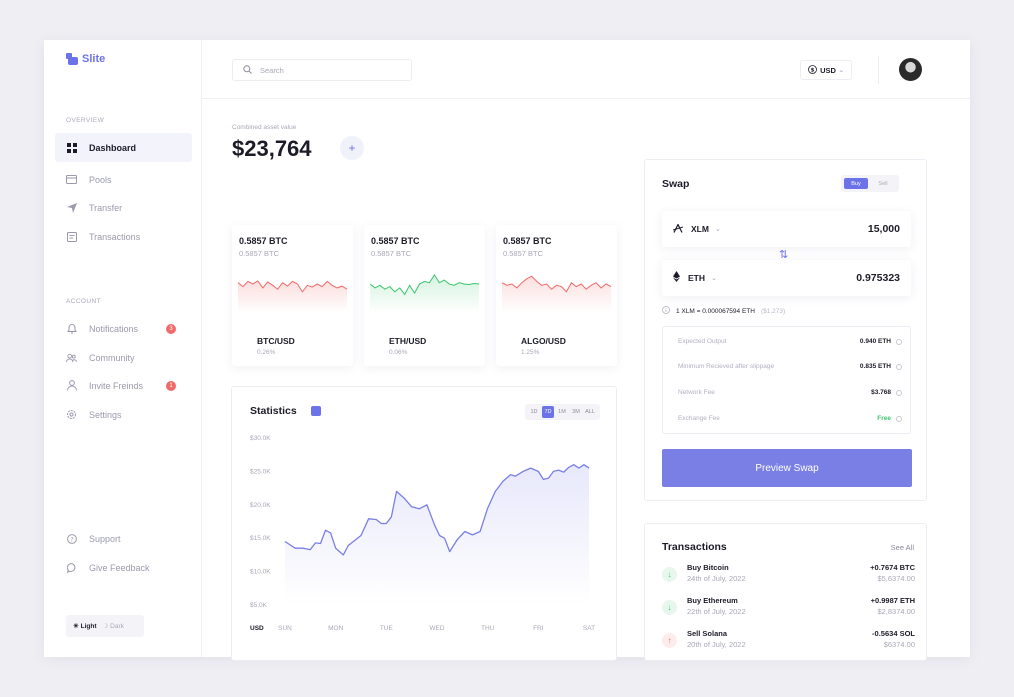 This screenshot has width=1014, height=697. Describe the element at coordinates (71, 385) in the screenshot. I see `user-icon` at that location.